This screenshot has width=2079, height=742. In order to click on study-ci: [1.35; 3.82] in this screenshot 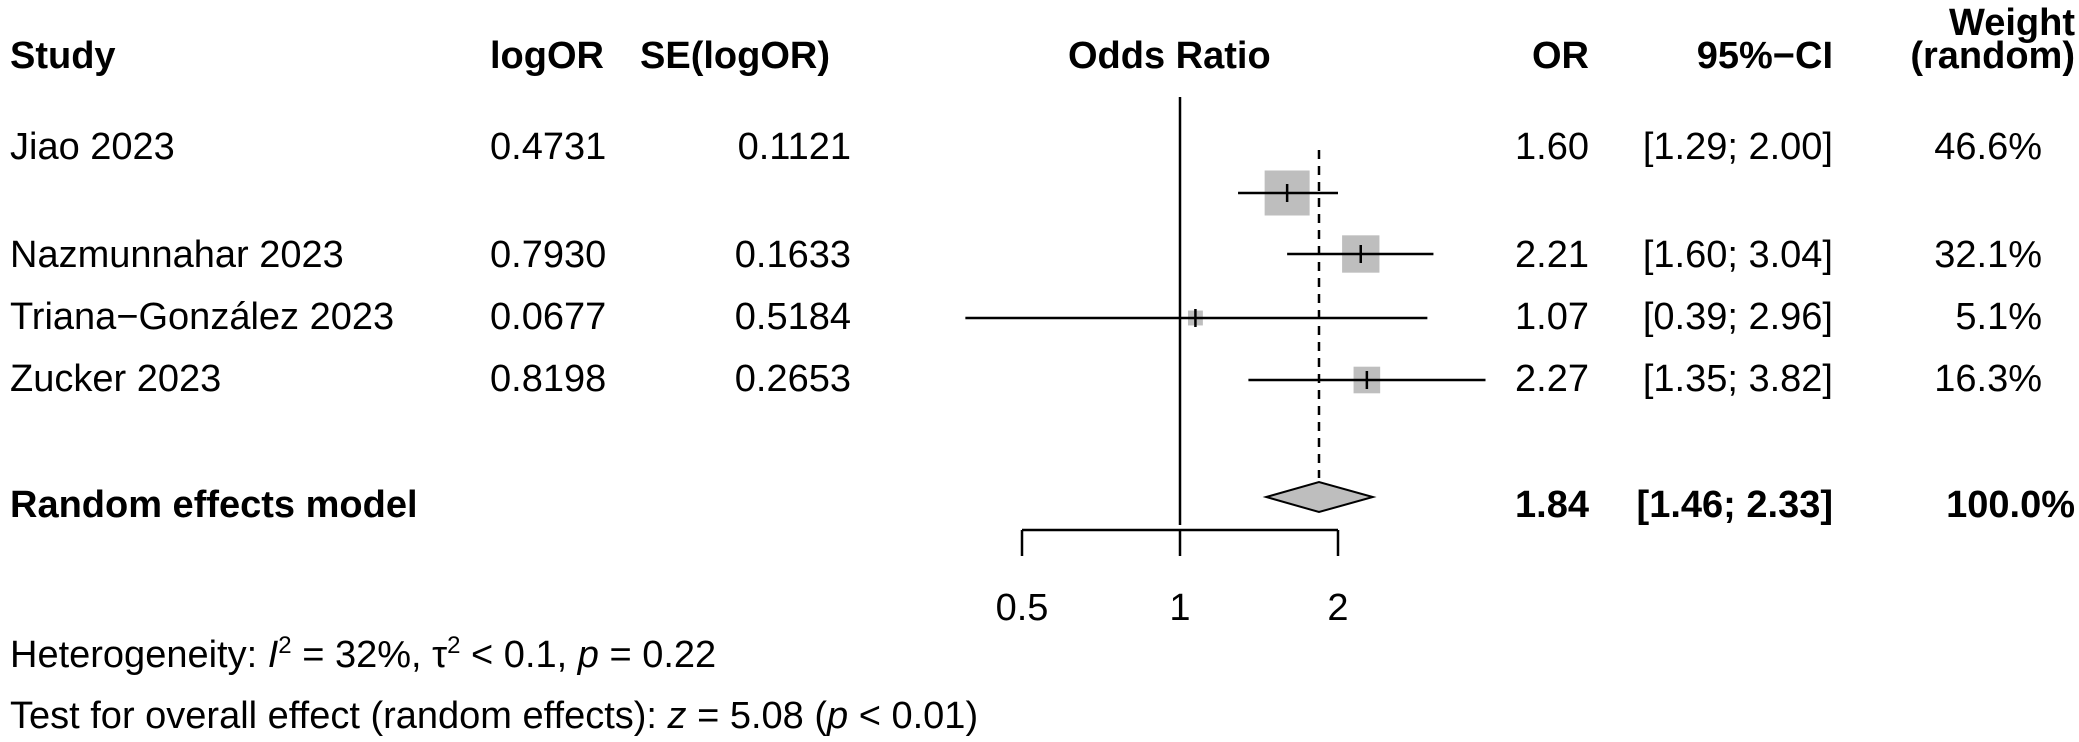, I will do `click(1737, 379)`.